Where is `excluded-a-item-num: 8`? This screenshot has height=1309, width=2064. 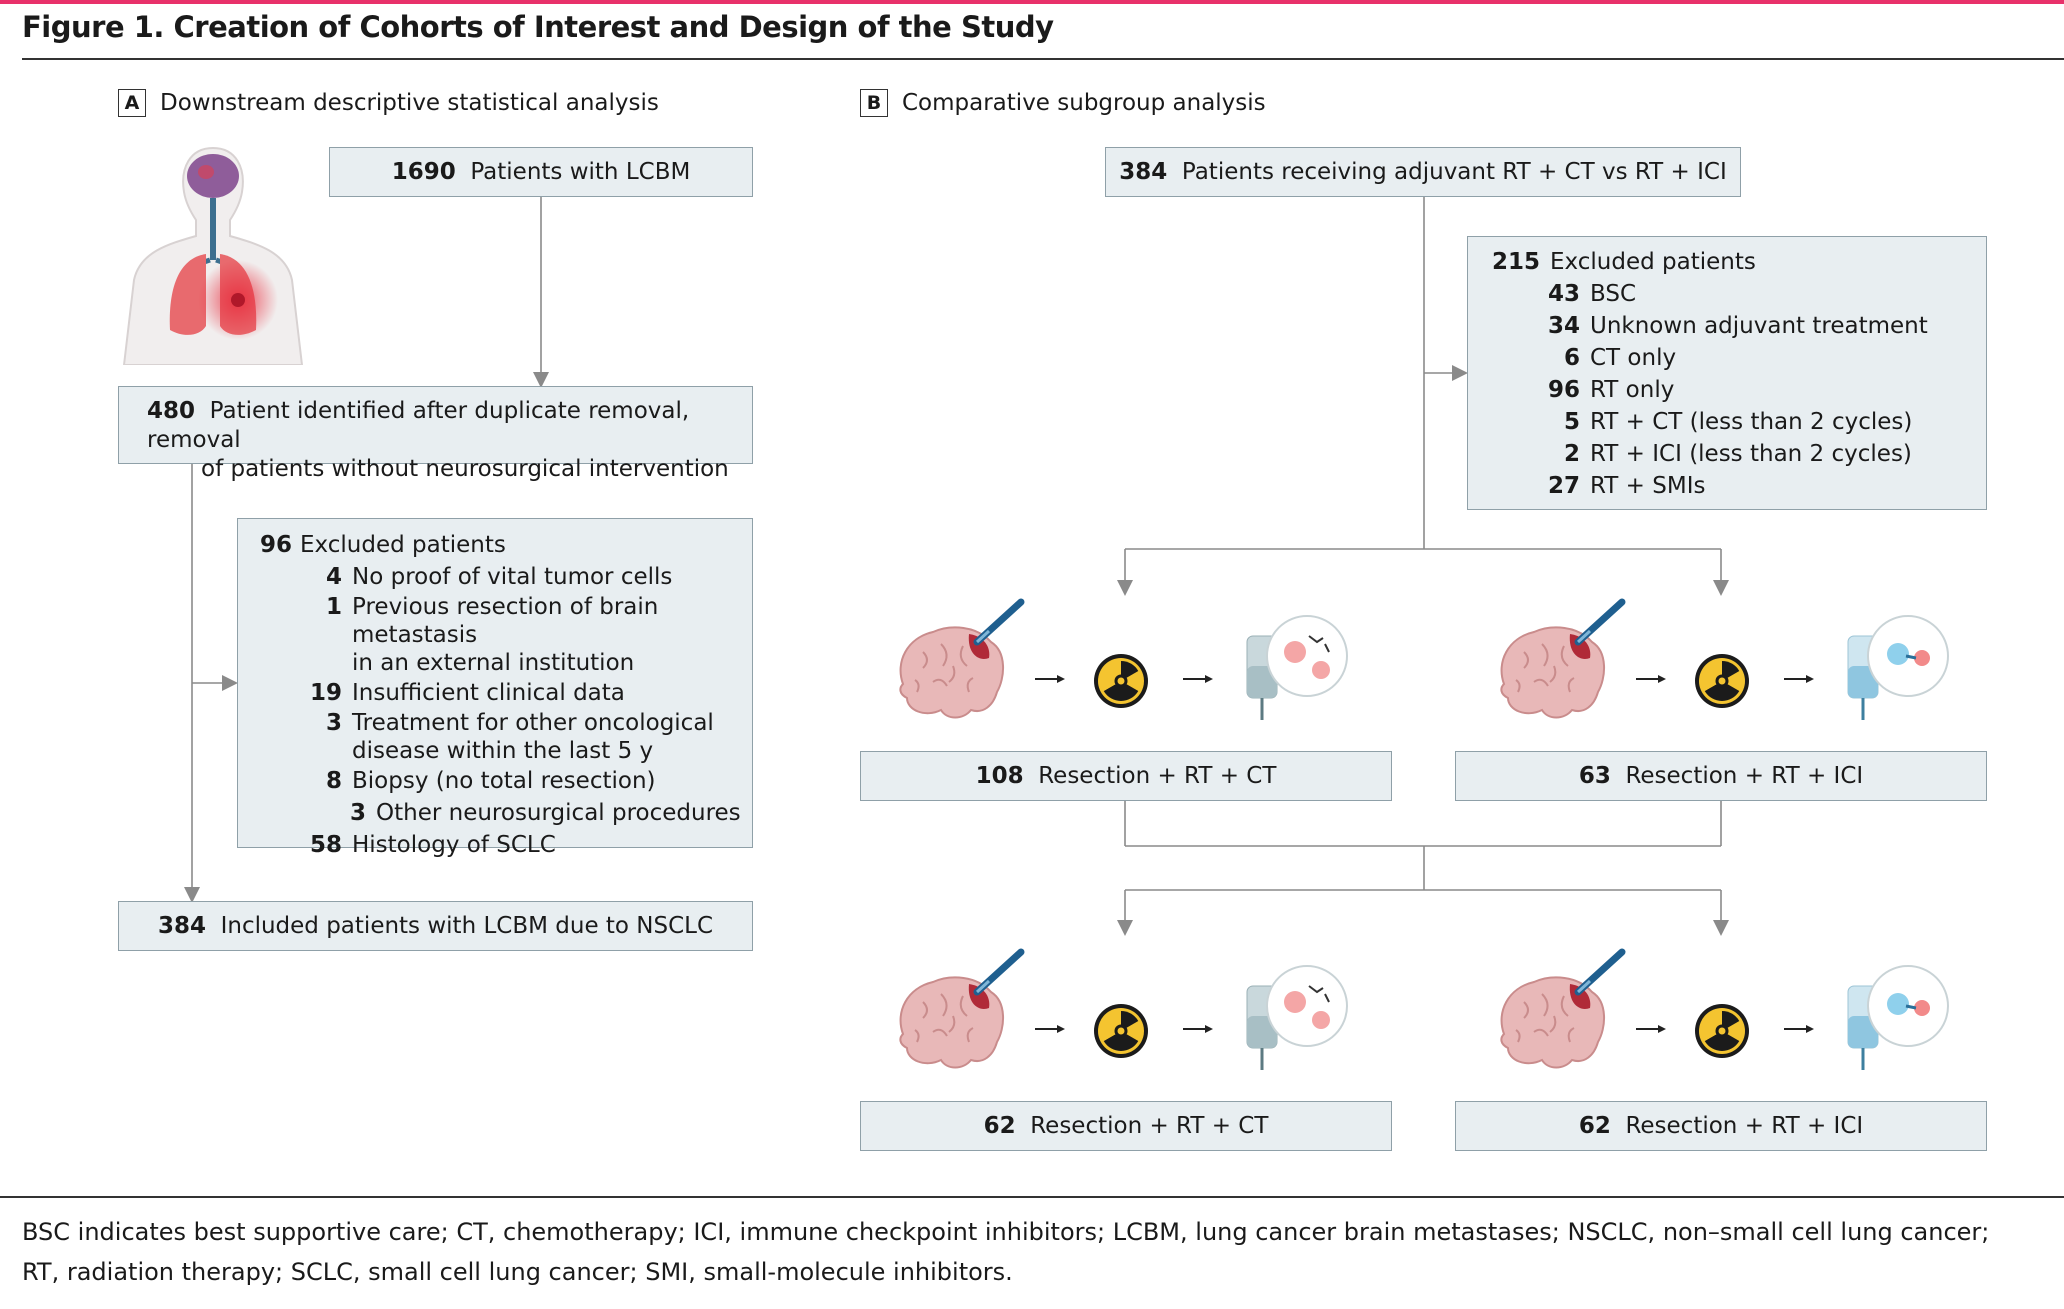 excluded-a-item-num: 8 is located at coordinates (333, 781).